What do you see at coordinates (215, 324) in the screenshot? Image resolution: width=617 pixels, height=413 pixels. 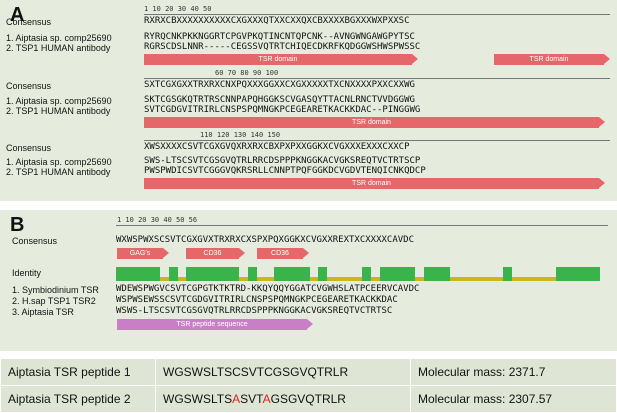 I see `tsr-peptide-sequence-domain: TSR peptide sequence` at bounding box center [215, 324].